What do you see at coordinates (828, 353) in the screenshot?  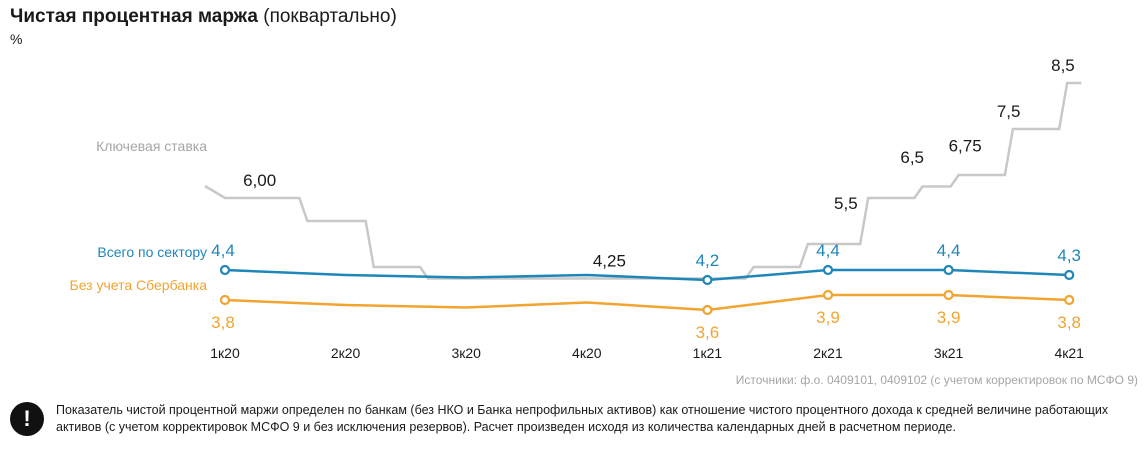 I see `x-tick-label: 2к21` at bounding box center [828, 353].